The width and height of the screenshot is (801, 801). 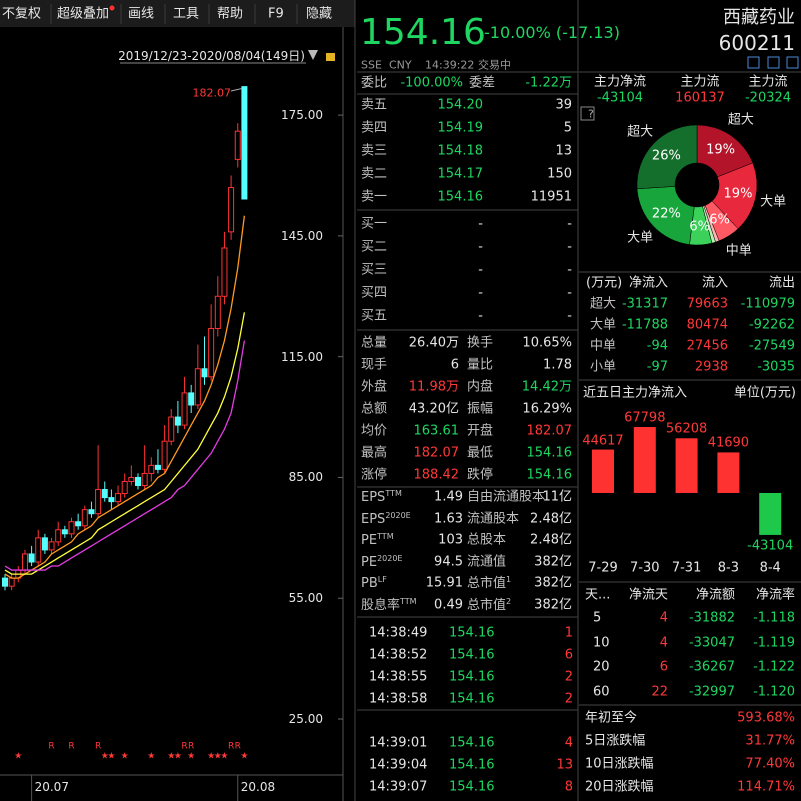 I want to click on quote-meta: 交易中, so click(x=494, y=65).